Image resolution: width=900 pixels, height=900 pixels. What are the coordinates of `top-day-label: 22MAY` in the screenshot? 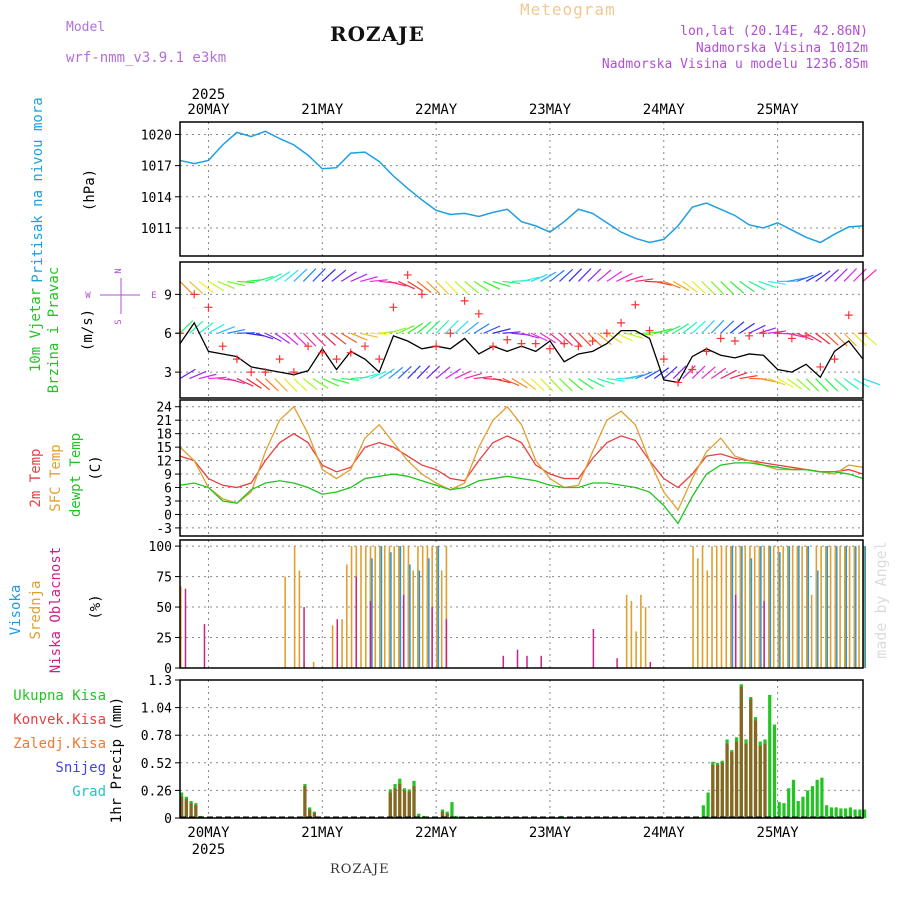 It's located at (436, 110).